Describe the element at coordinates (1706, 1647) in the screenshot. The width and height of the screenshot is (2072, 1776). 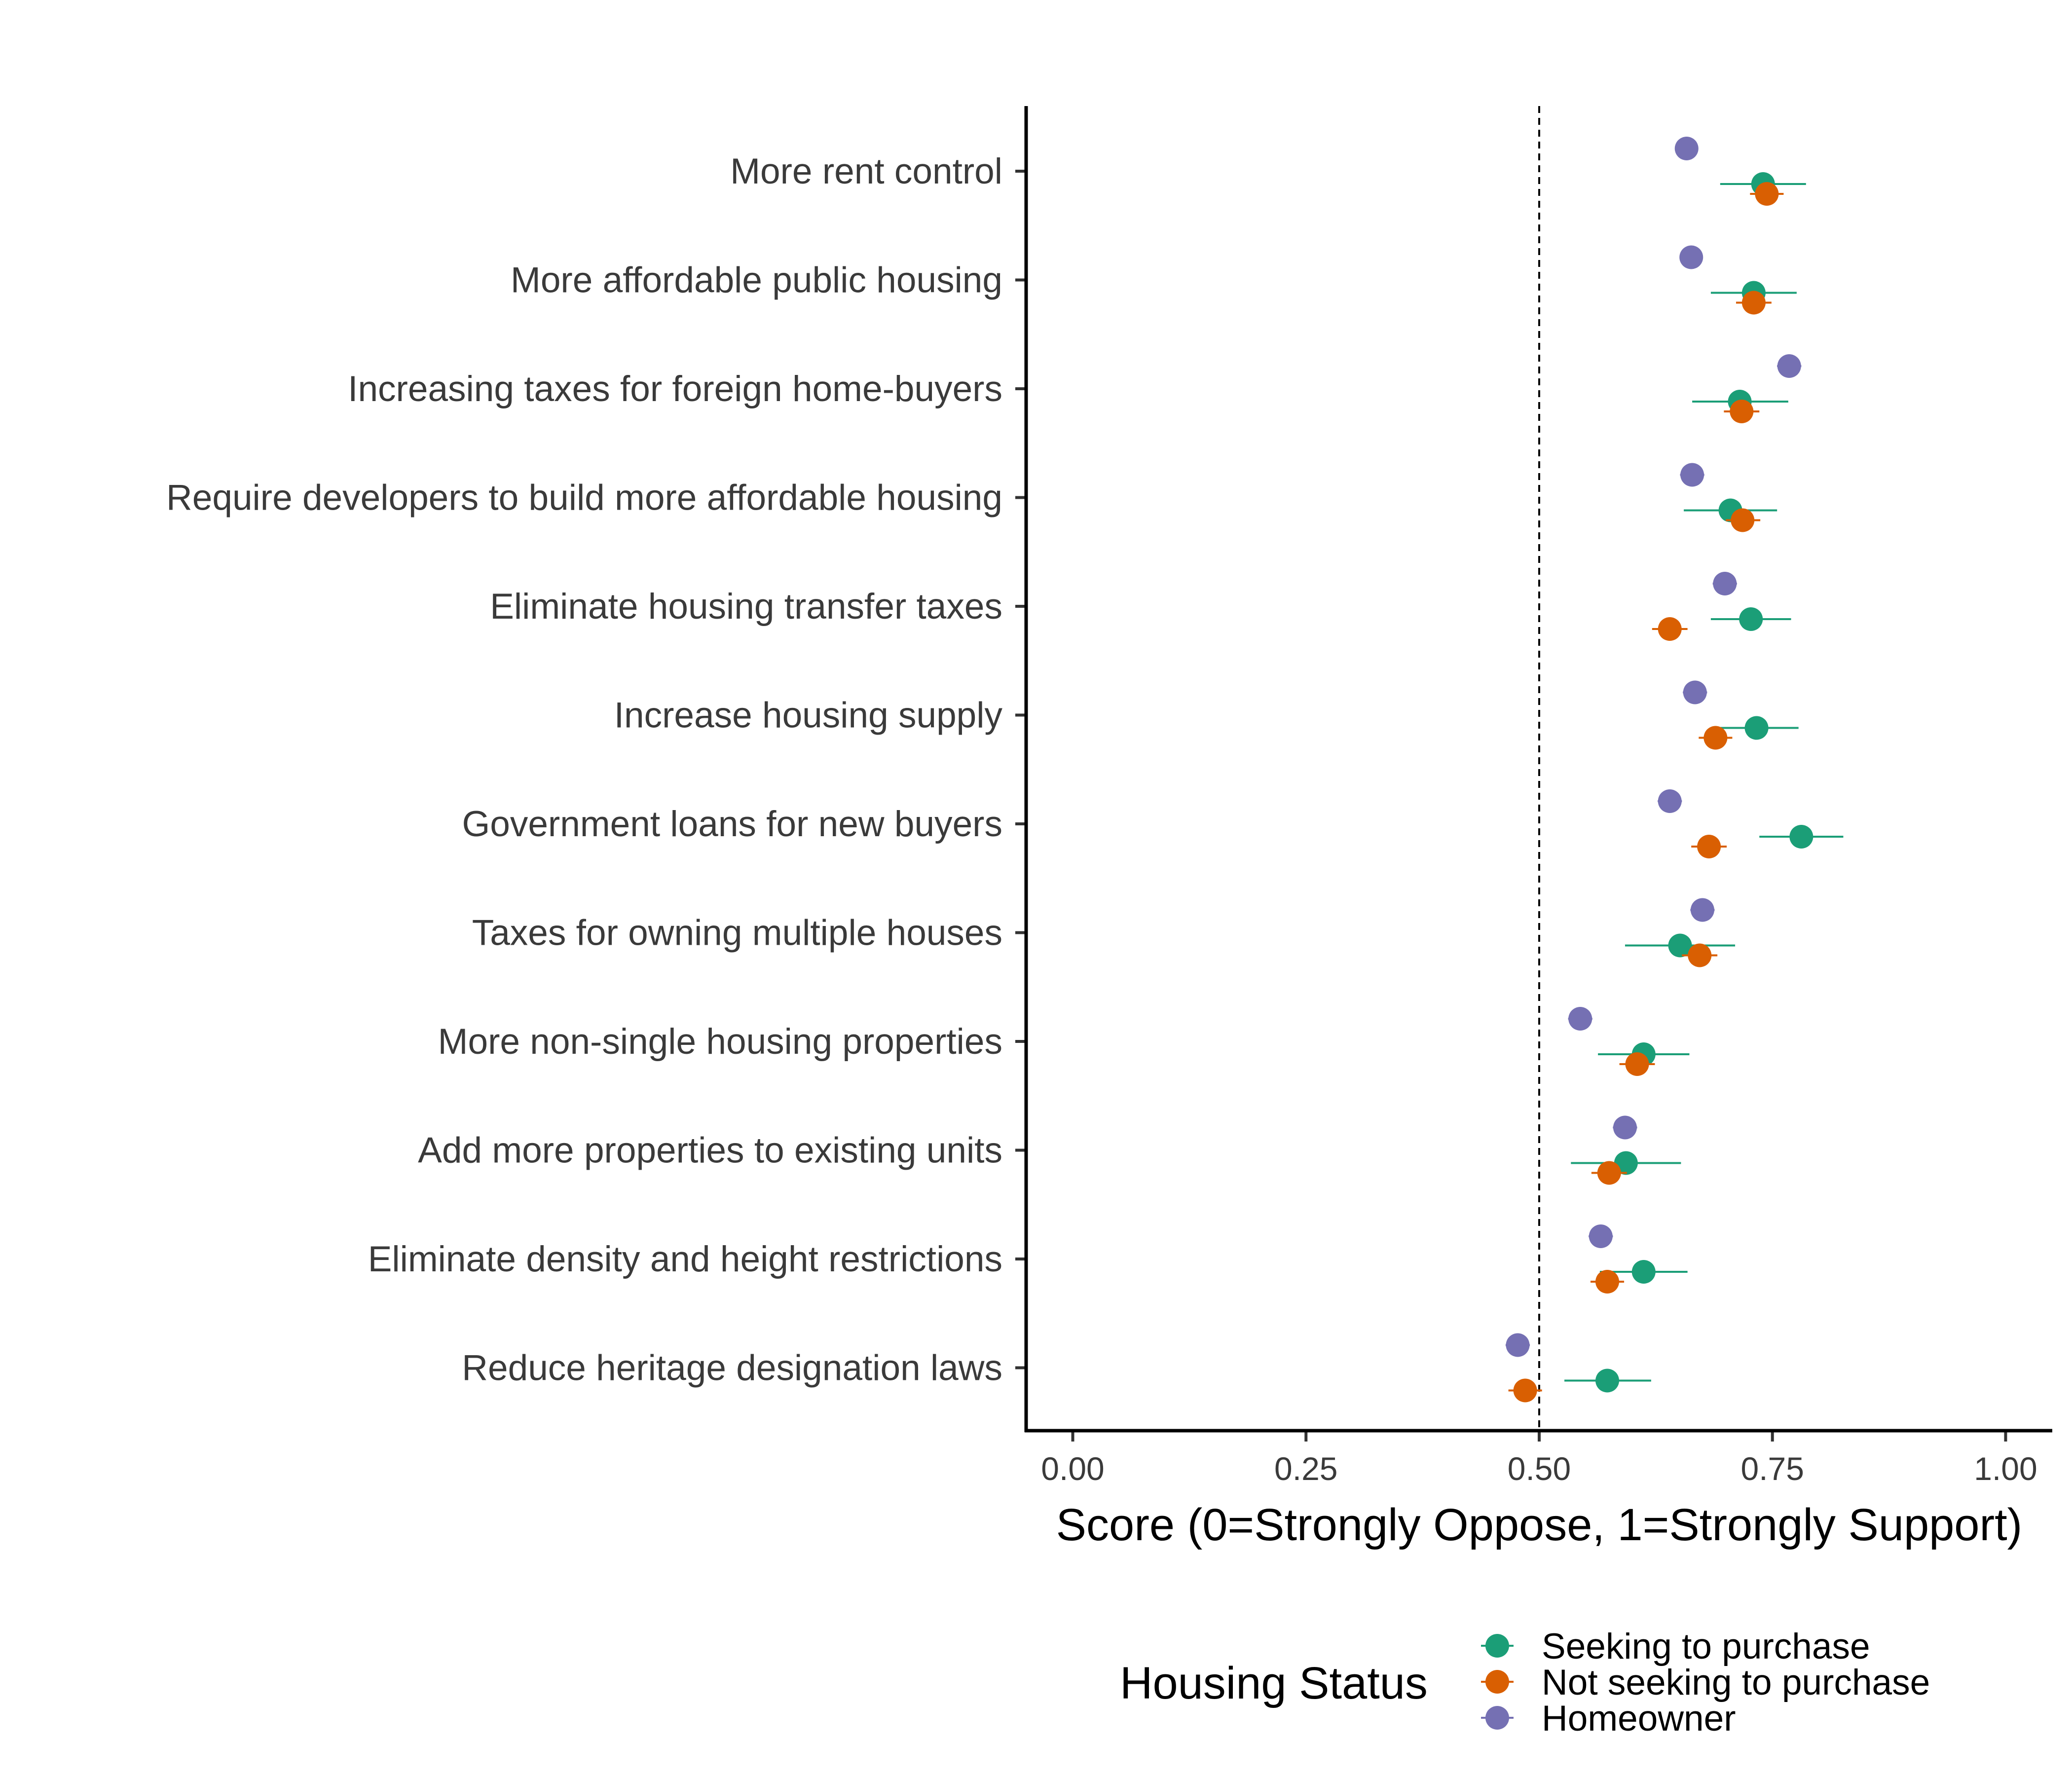
I see `legend-item-label: Seeking to purchase` at that location.